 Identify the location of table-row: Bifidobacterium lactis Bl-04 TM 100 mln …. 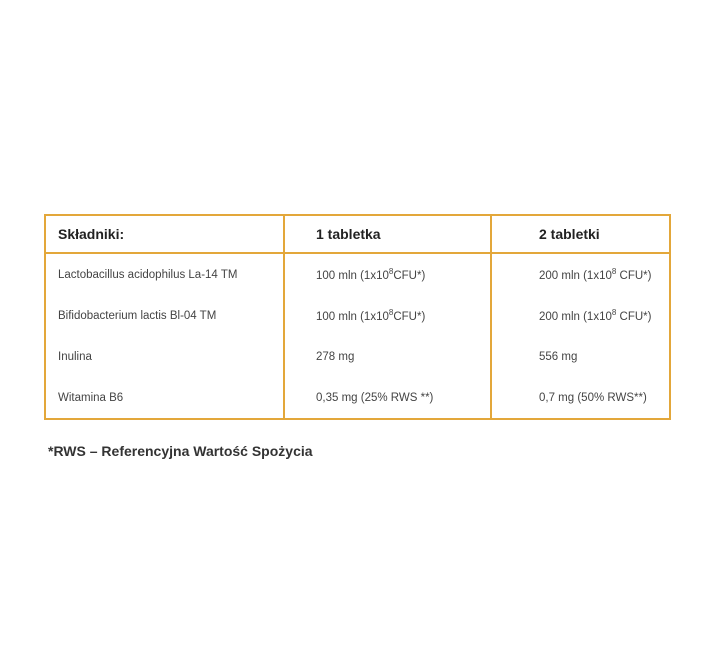
(357, 315).